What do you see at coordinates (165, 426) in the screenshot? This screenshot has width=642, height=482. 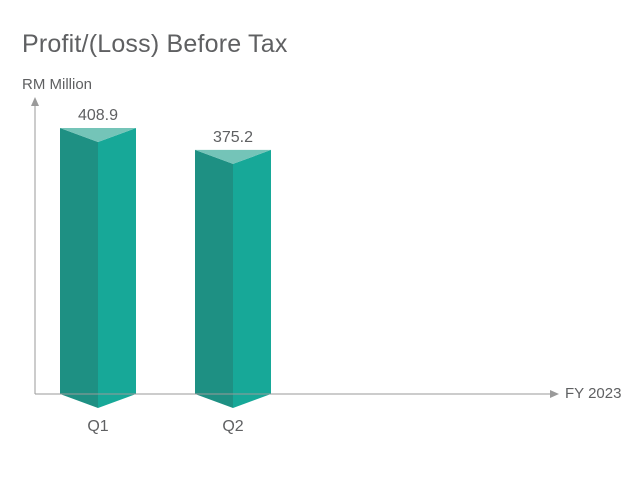 I see `category-labels: Q1 Q2` at bounding box center [165, 426].